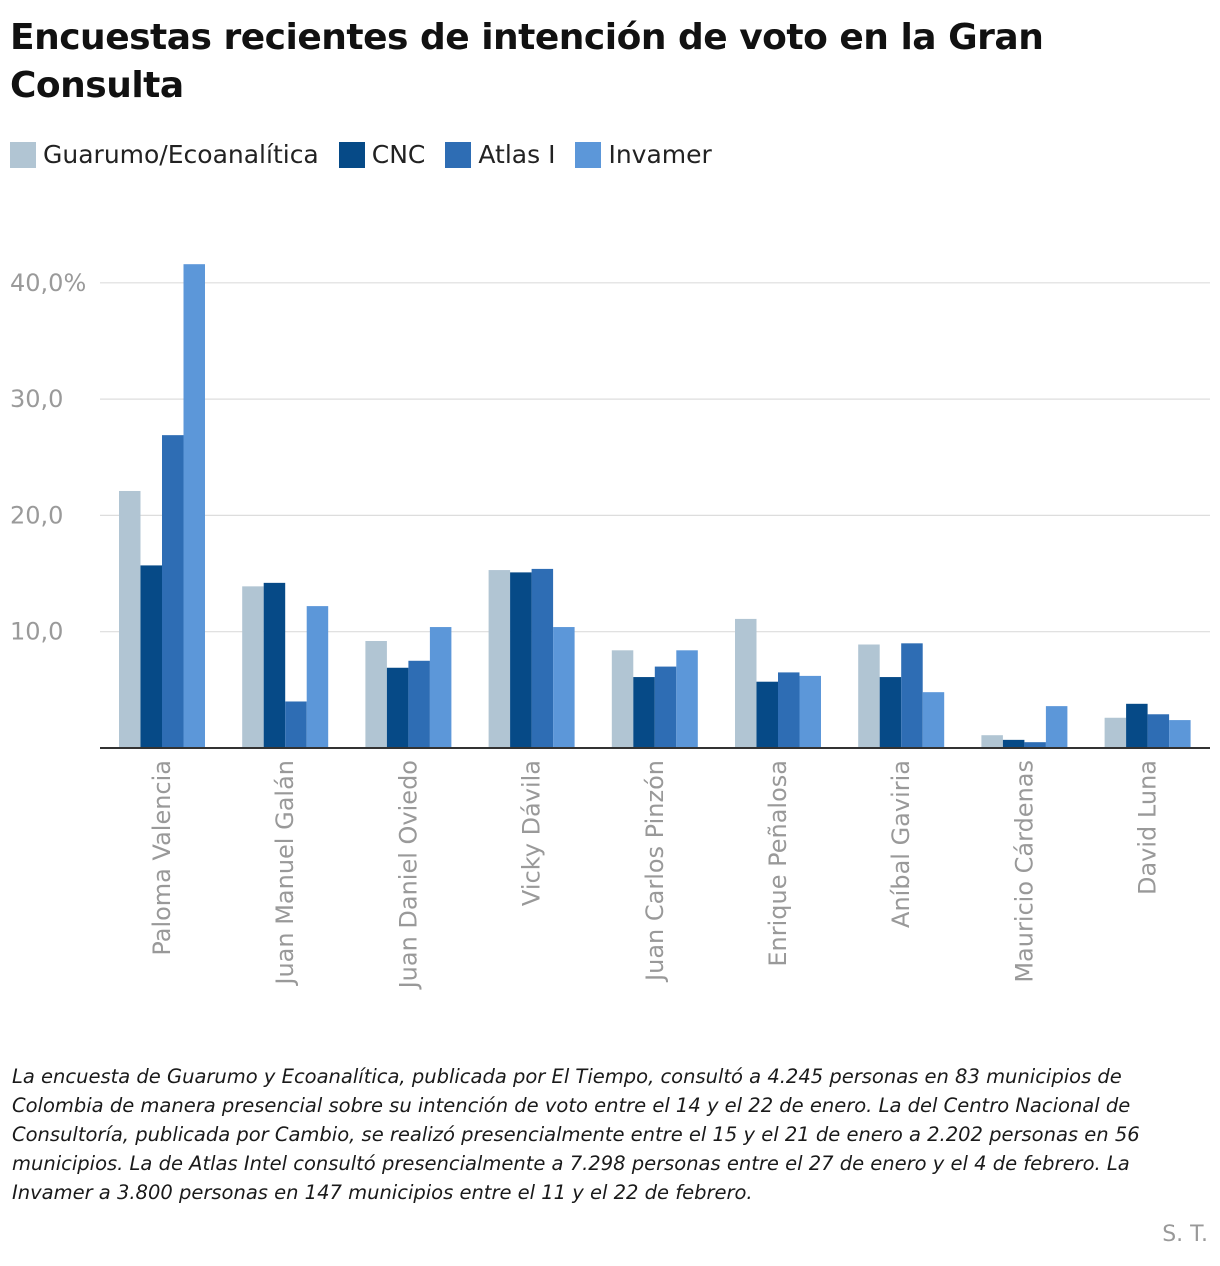 Image resolution: width=1220 pixels, height=1266 pixels. What do you see at coordinates (285, 873) in the screenshot?
I see `category-label: Juan Manuel Galán` at bounding box center [285, 873].